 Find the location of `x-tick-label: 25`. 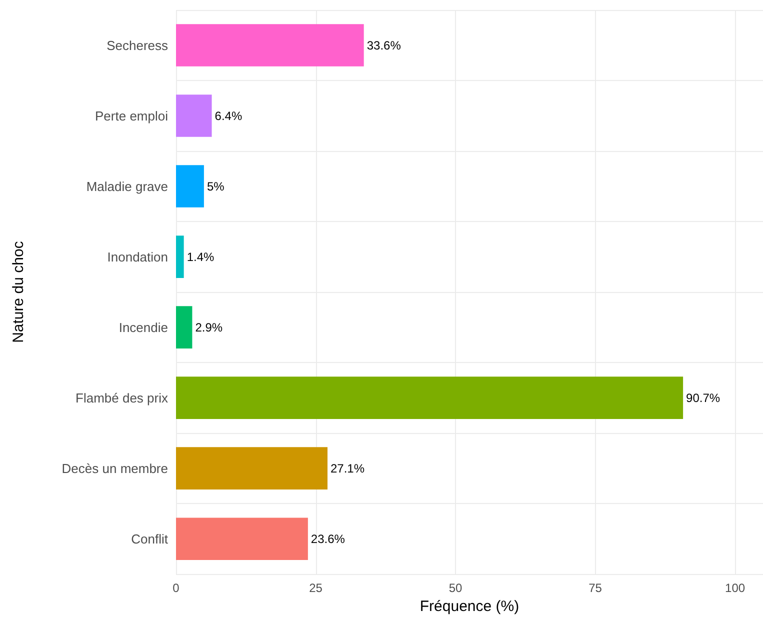

x-tick-label: 25 is located at coordinates (316, 588).